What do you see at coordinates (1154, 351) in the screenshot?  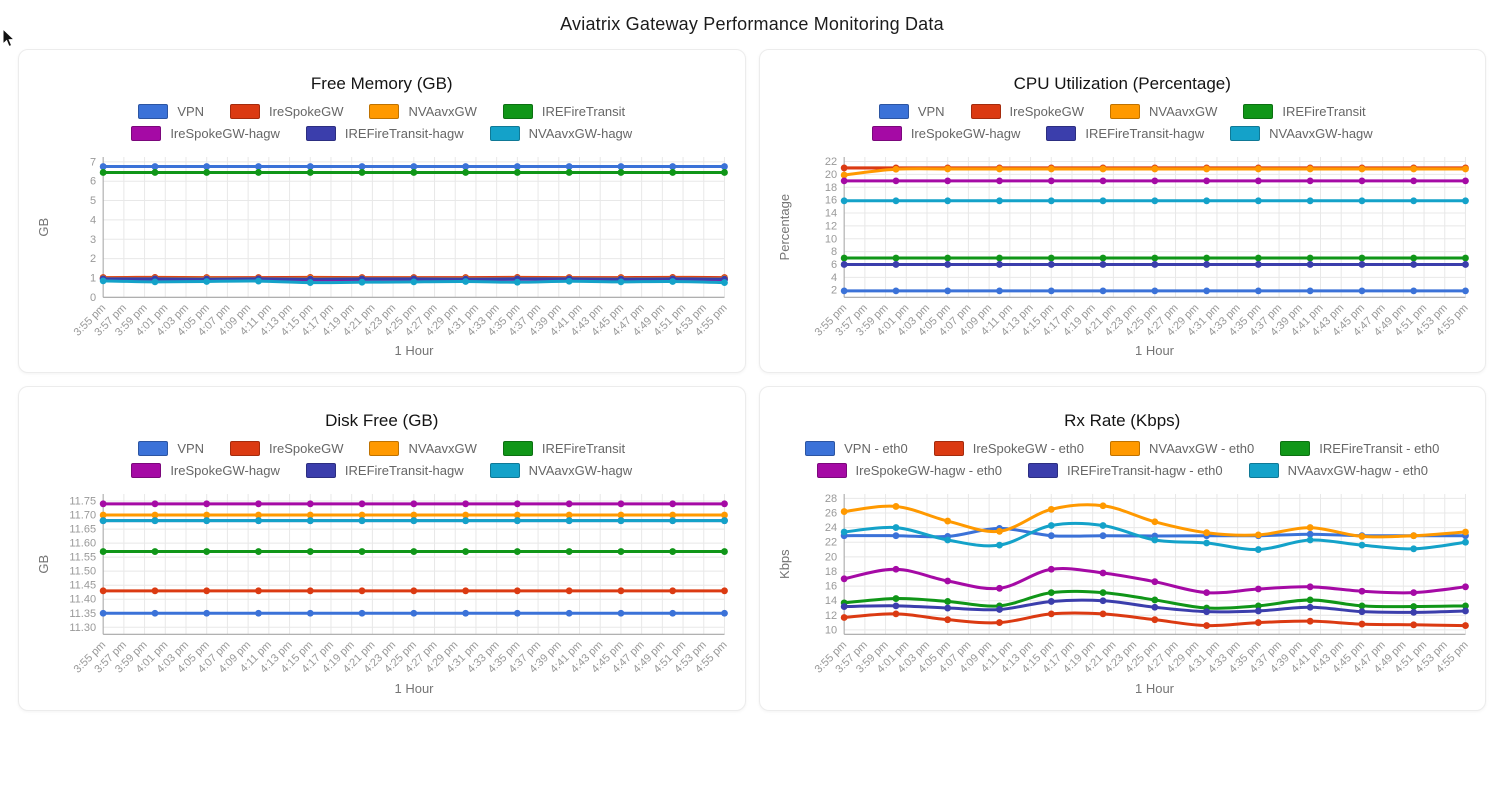 I see `x-axis-title-cpu-utilization: 1 Hour` at bounding box center [1154, 351].